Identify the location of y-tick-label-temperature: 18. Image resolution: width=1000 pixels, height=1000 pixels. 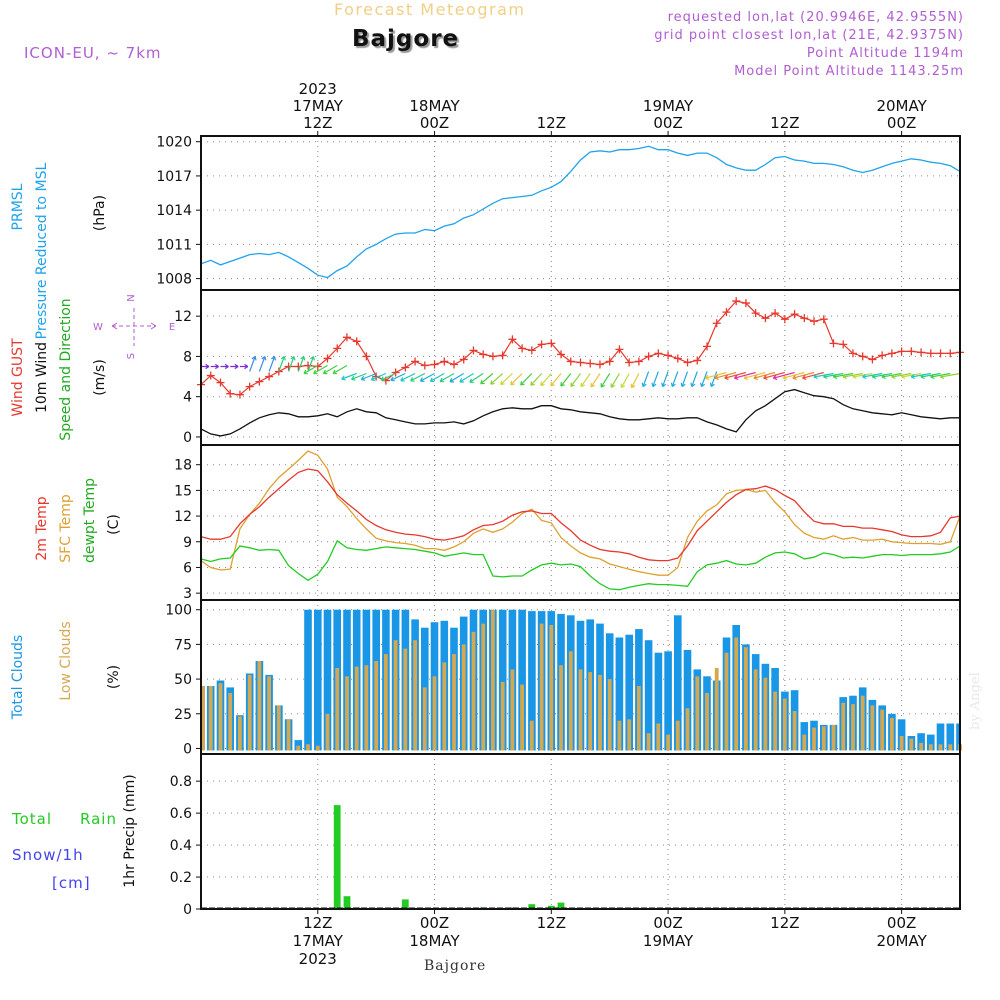
(183, 466).